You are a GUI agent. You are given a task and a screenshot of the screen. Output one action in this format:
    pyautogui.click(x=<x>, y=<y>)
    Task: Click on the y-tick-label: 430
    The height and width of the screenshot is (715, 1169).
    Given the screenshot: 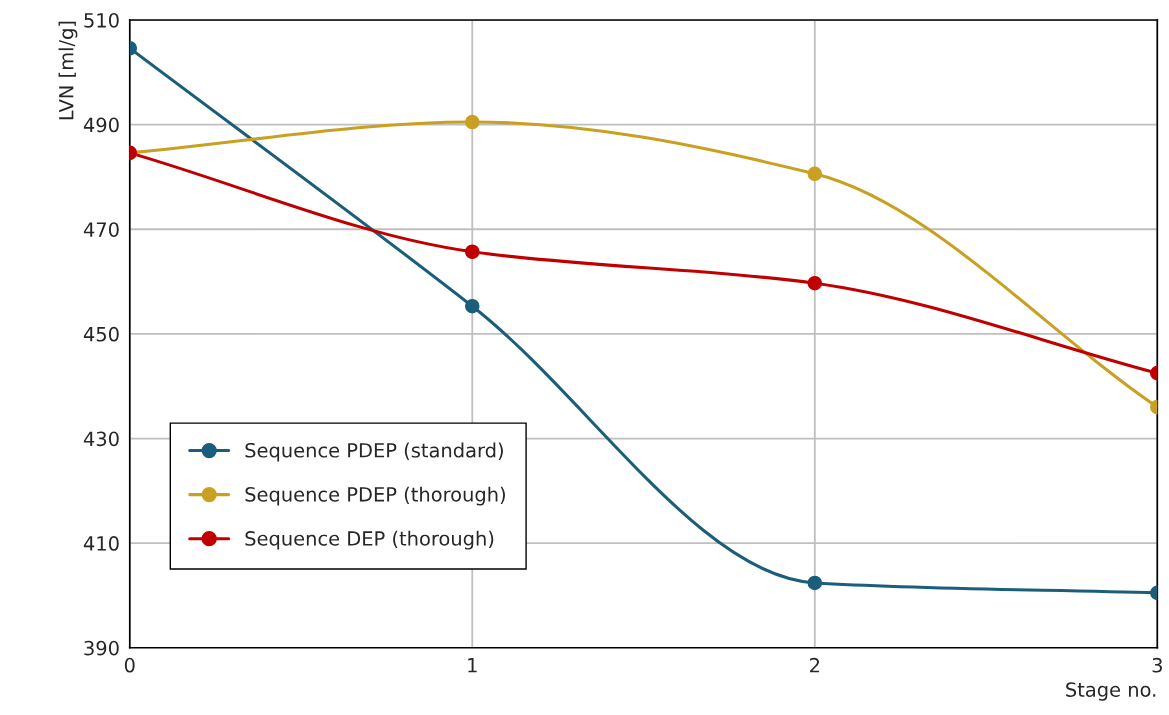 What is the action you would take?
    pyautogui.click(x=101, y=439)
    